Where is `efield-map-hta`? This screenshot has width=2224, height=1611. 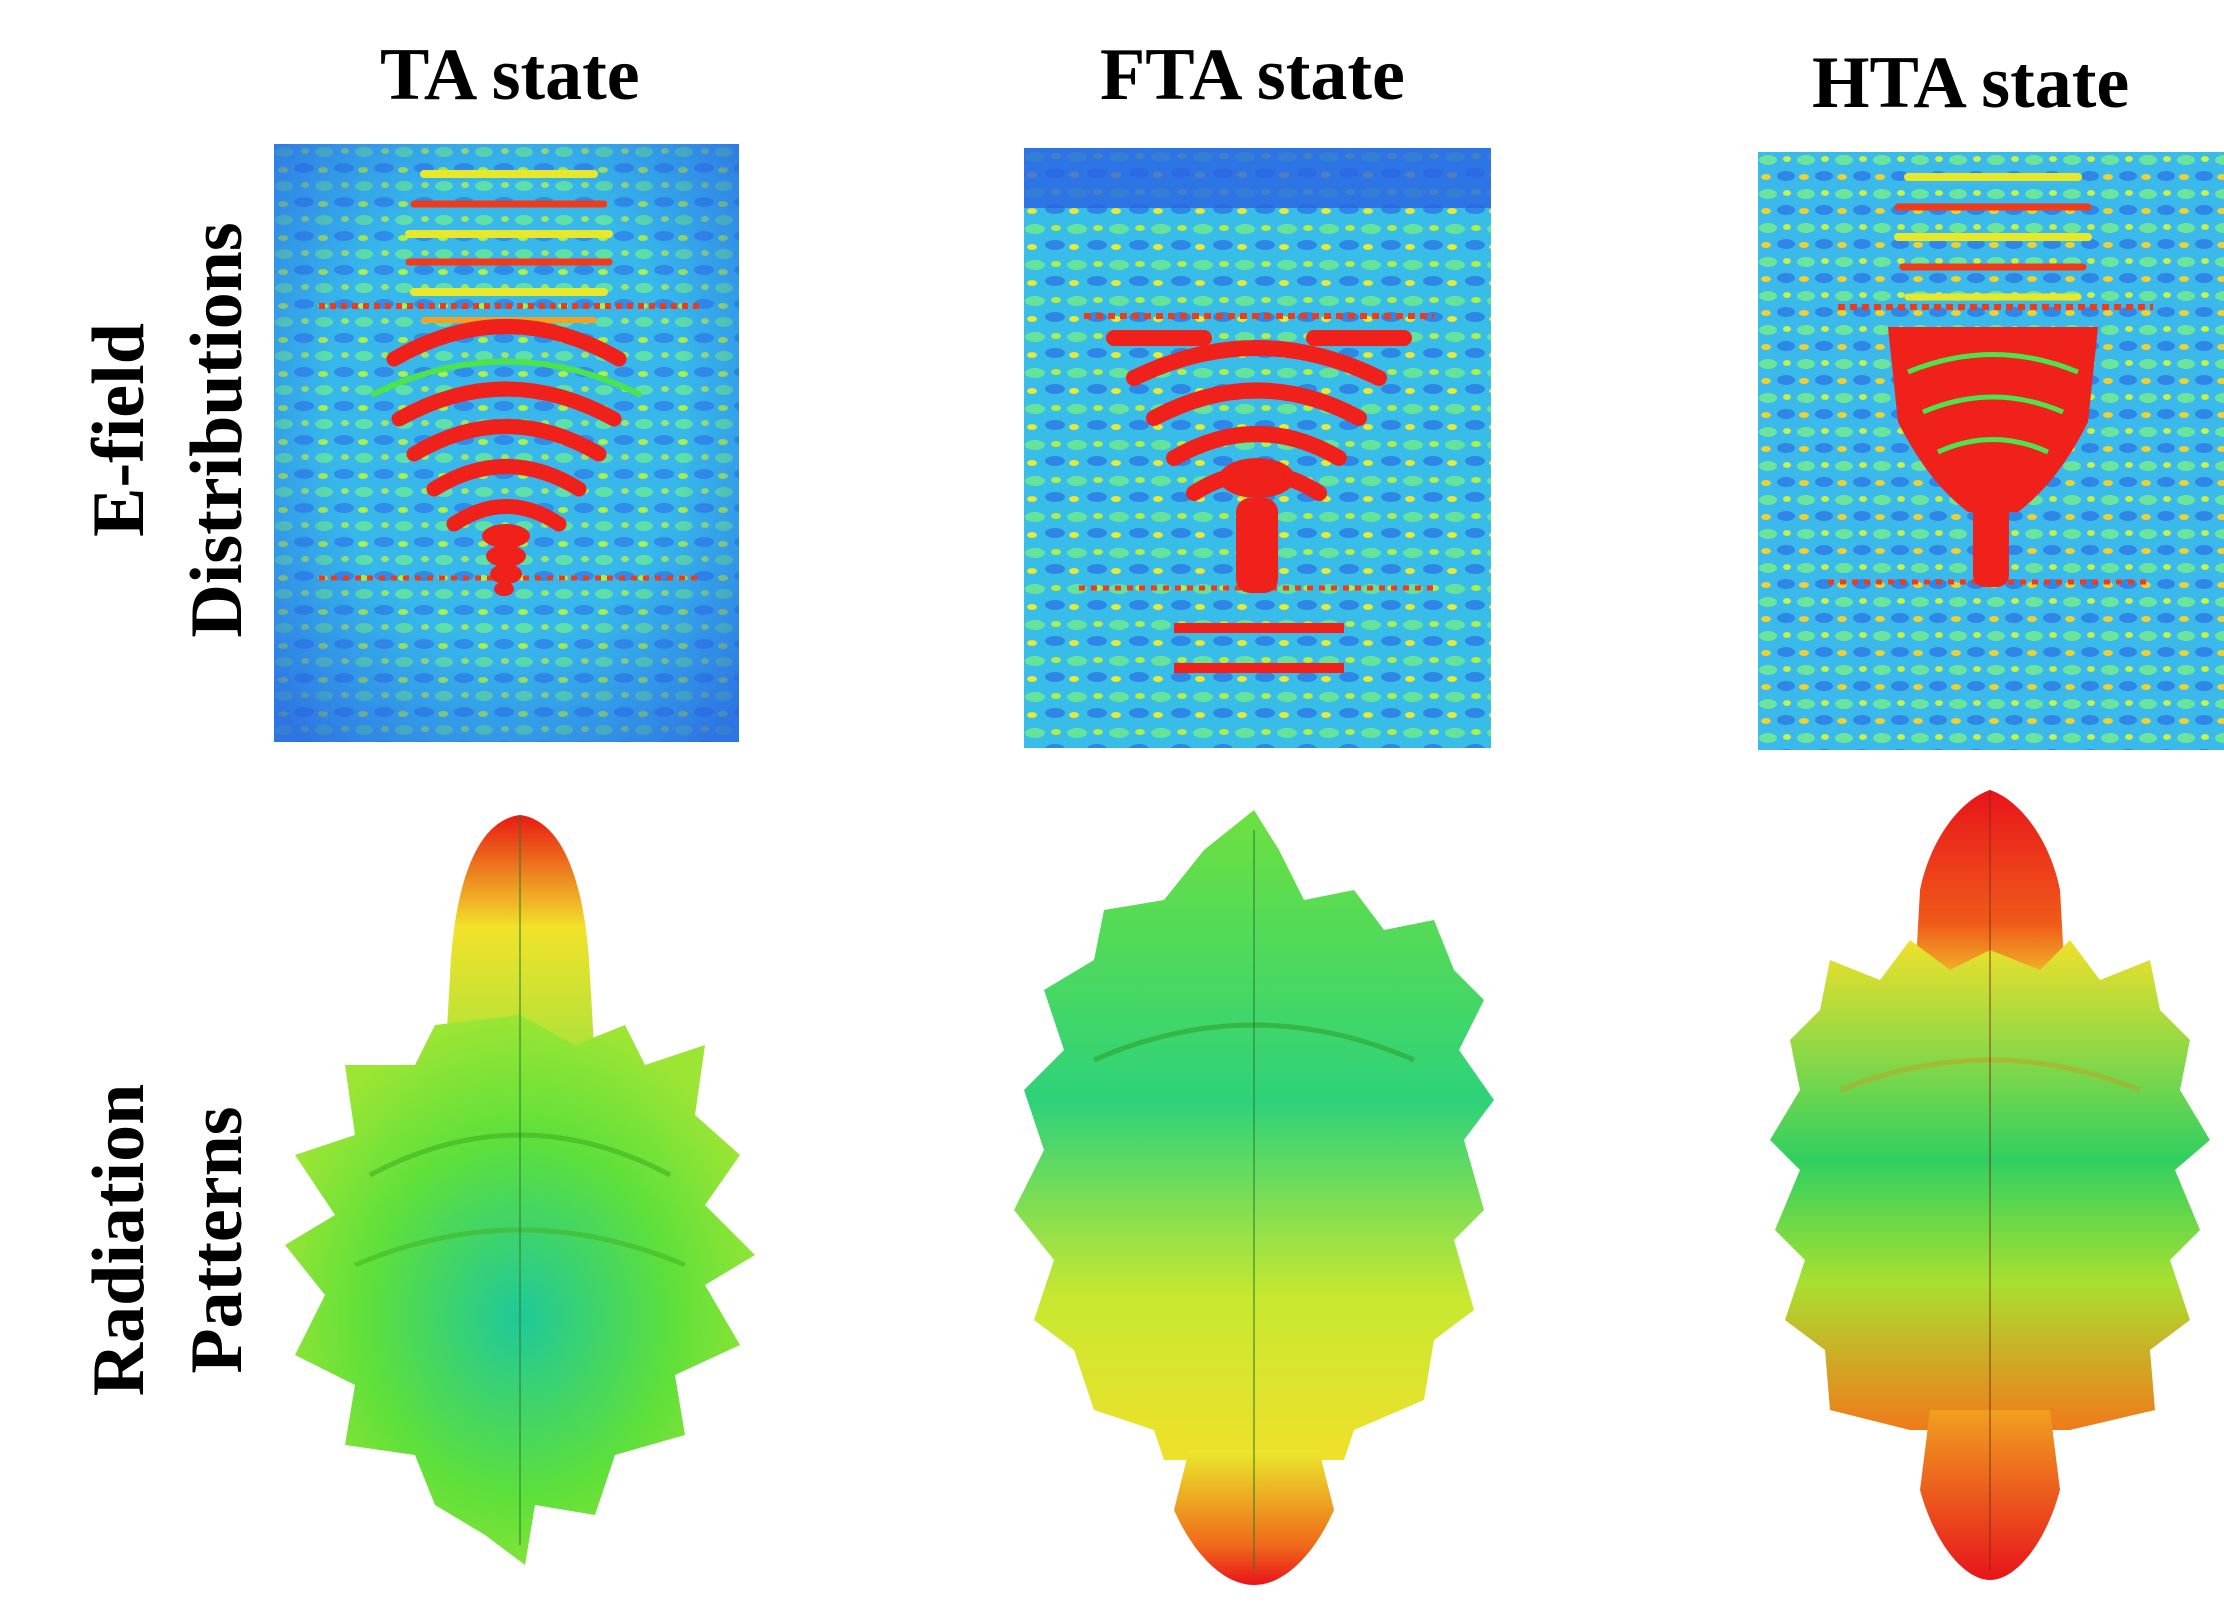 efield-map-hta is located at coordinates (1991, 451).